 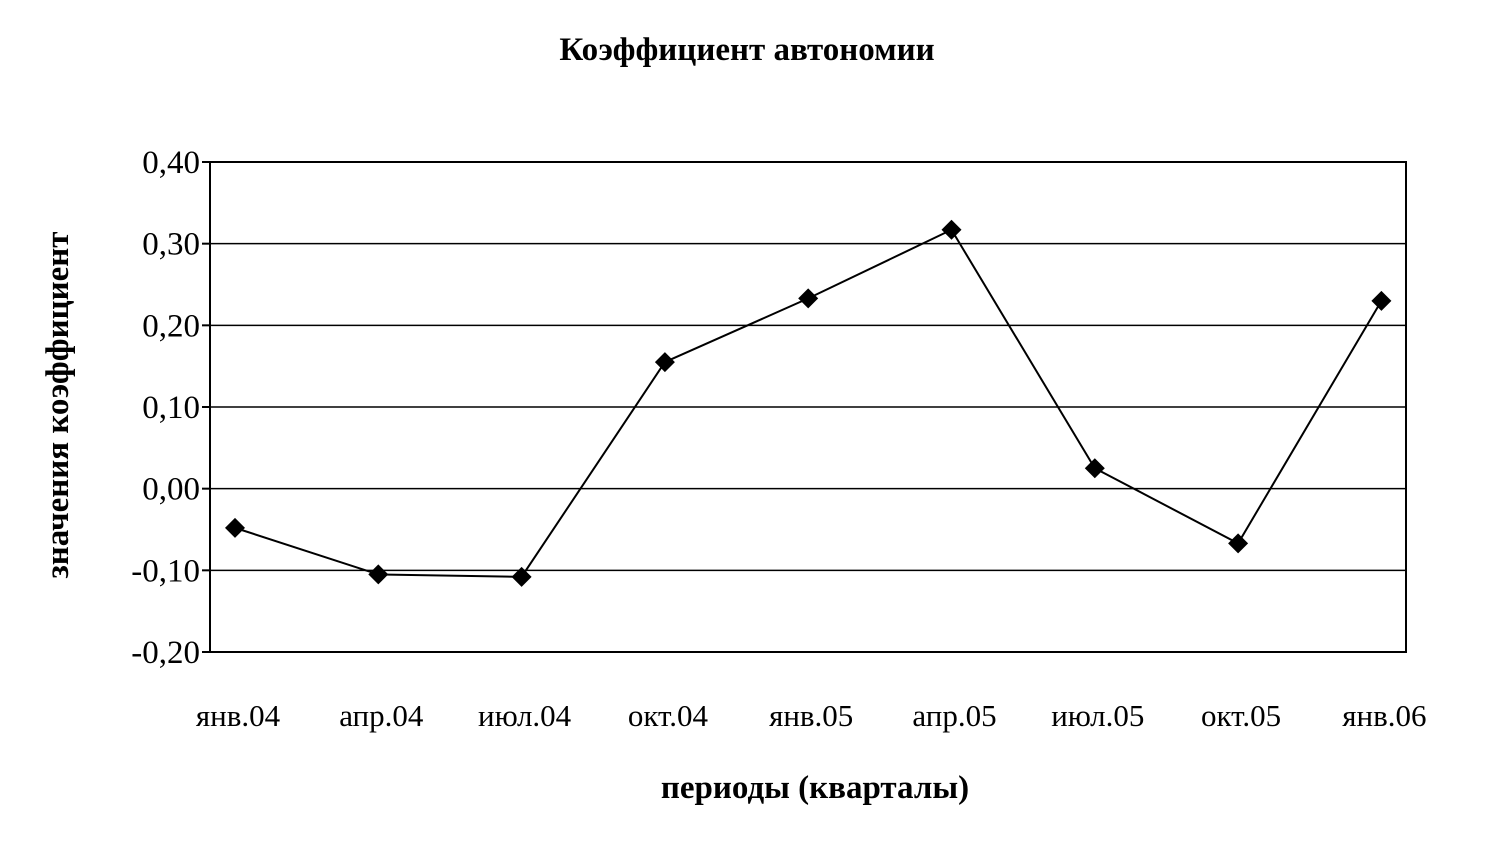 I want to click on y-tick-label: 0,20, so click(x=171, y=326).